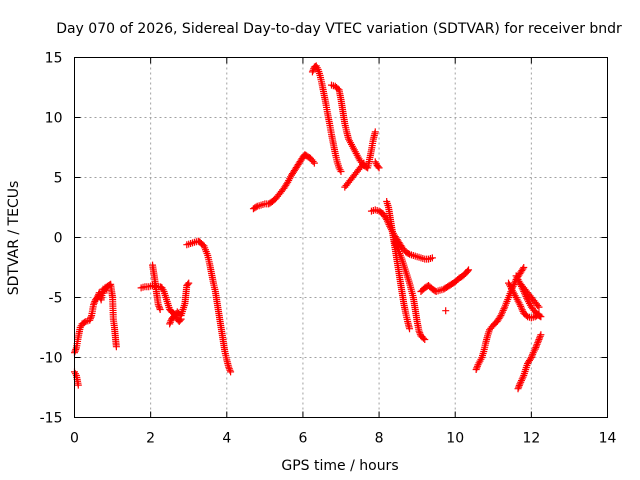 The image size is (640, 480). Describe the element at coordinates (150, 439) in the screenshot. I see `x-tick-label: 2` at that location.